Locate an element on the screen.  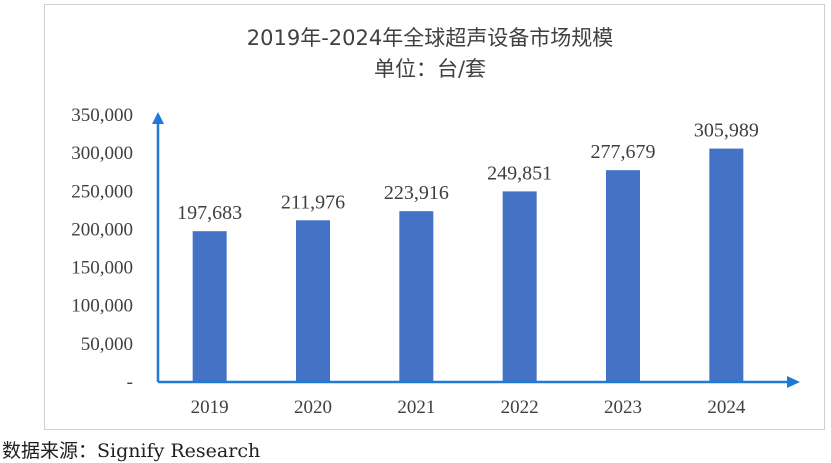
y-tick-label: 350,000 is located at coordinates (102, 115).